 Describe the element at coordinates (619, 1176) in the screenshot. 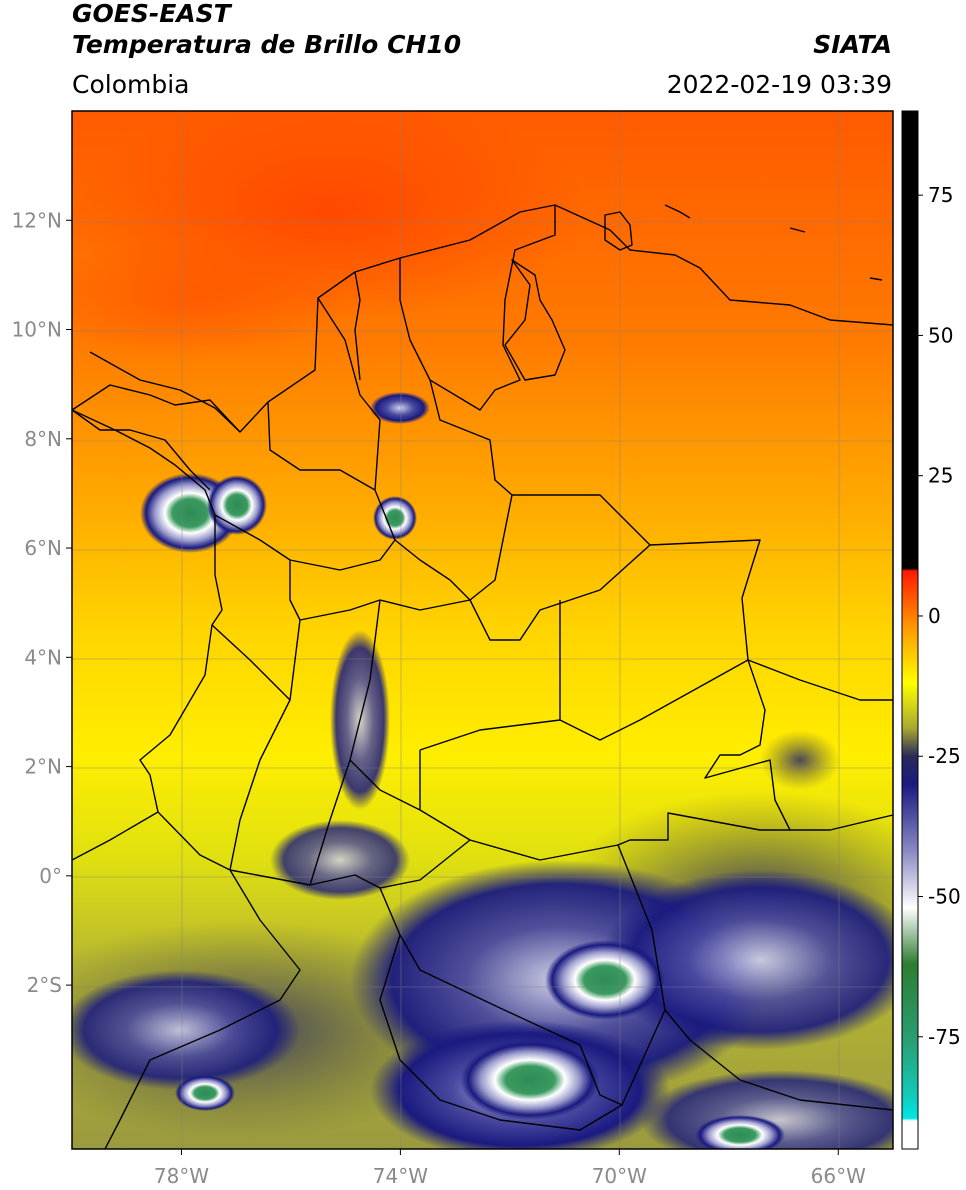

I see `lon-tick-label: 70°W` at that location.